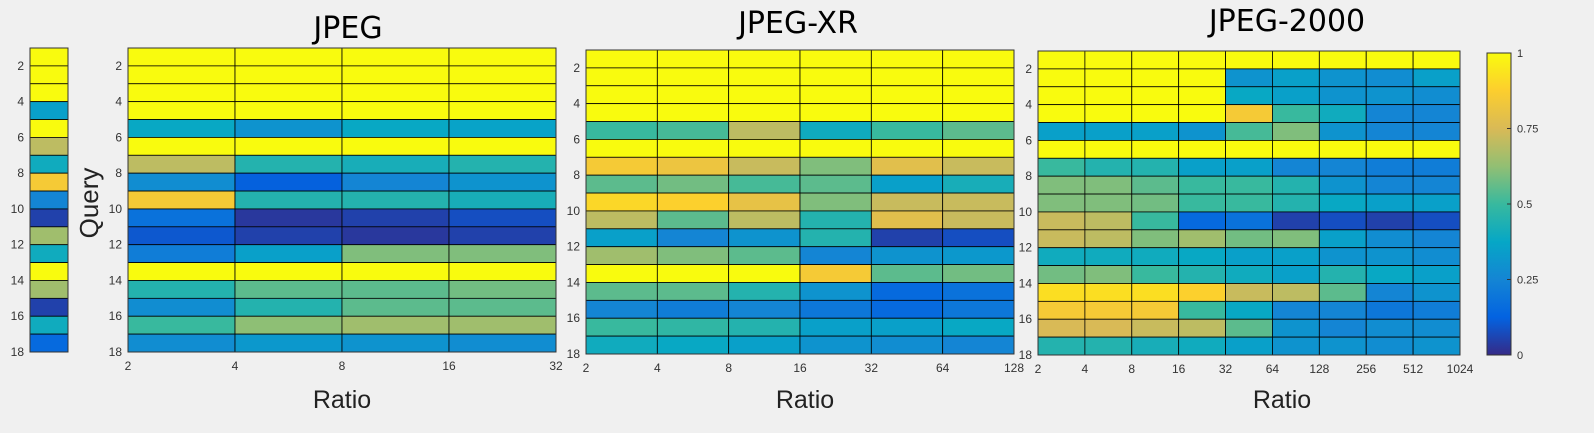 Image resolution: width=1594 pixels, height=433 pixels. What do you see at coordinates (574, 247) in the screenshot?
I see `jpeg-xr-y-tick-label: 12` at bounding box center [574, 247].